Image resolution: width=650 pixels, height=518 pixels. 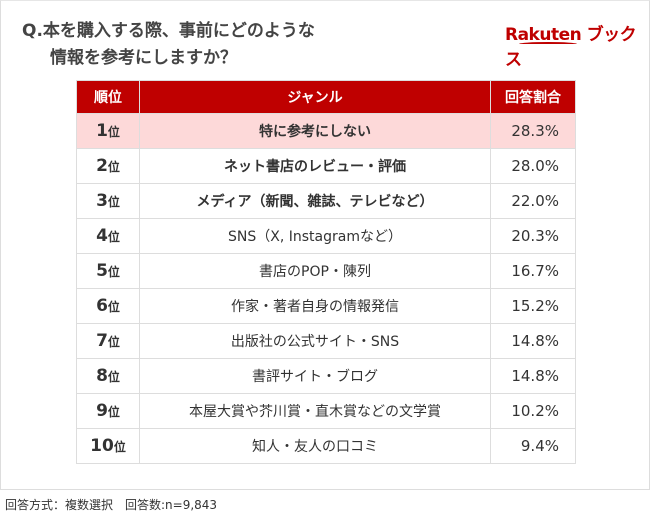 What do you see at coordinates (111, 505) in the screenshot?
I see `footer-note: 回答方式：複数選択 回答数:n=9,843` at bounding box center [111, 505].